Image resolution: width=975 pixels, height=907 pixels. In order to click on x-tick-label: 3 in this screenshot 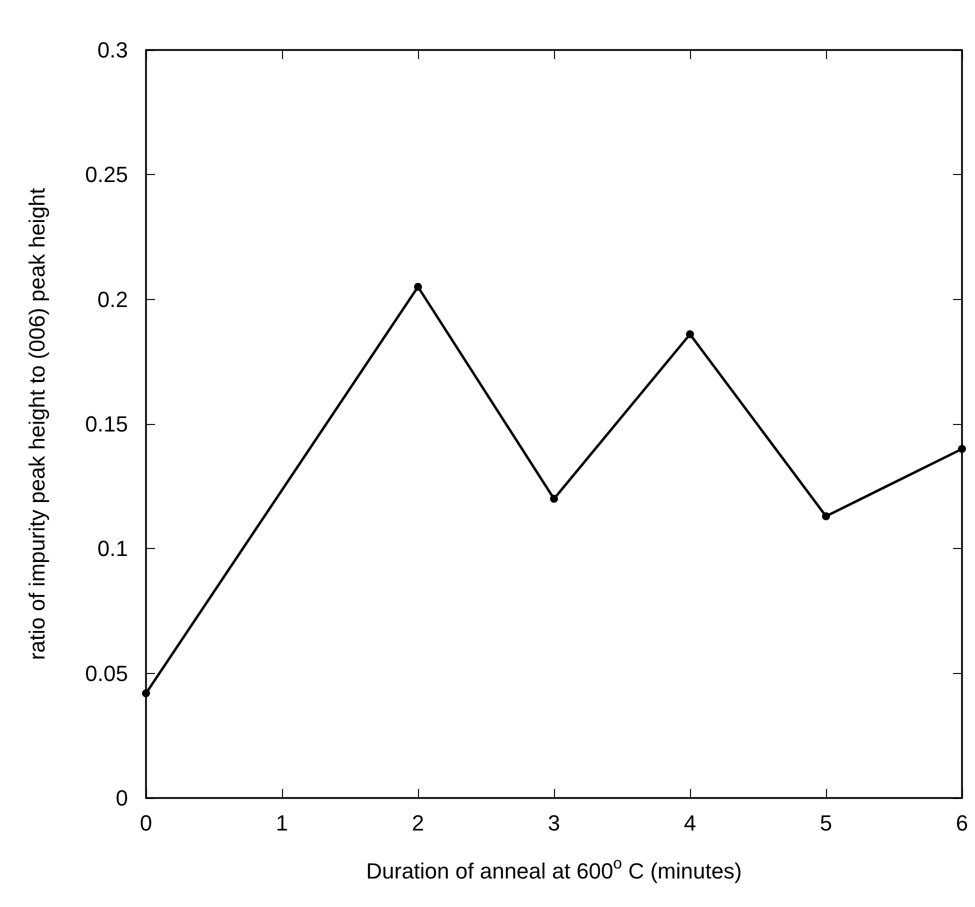, I will do `click(554, 823)`.